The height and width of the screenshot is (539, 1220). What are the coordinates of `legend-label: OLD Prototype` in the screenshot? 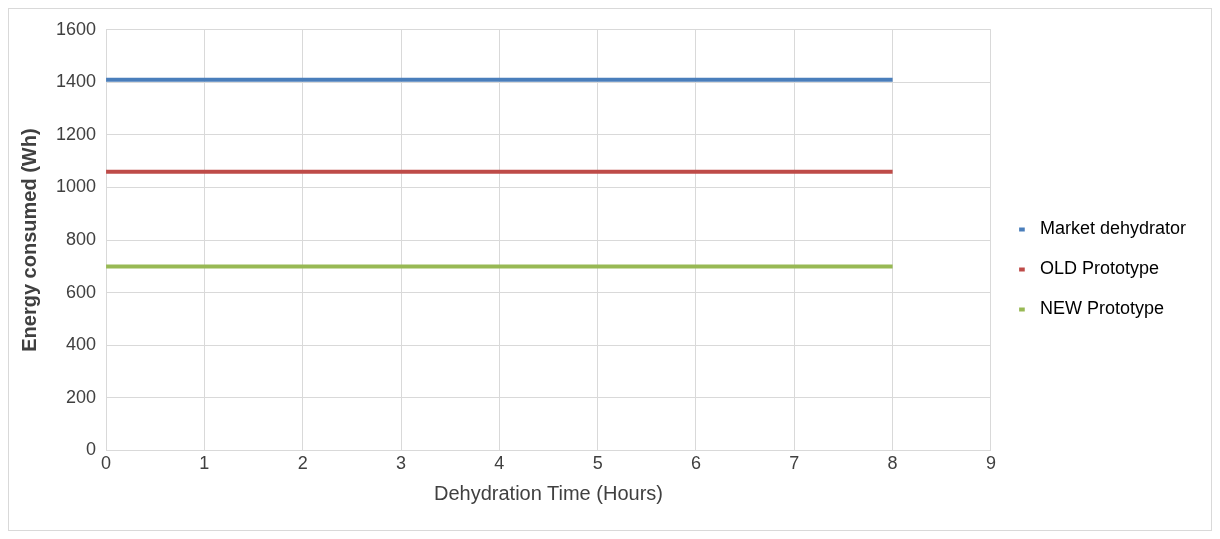 It's located at (1099, 268).